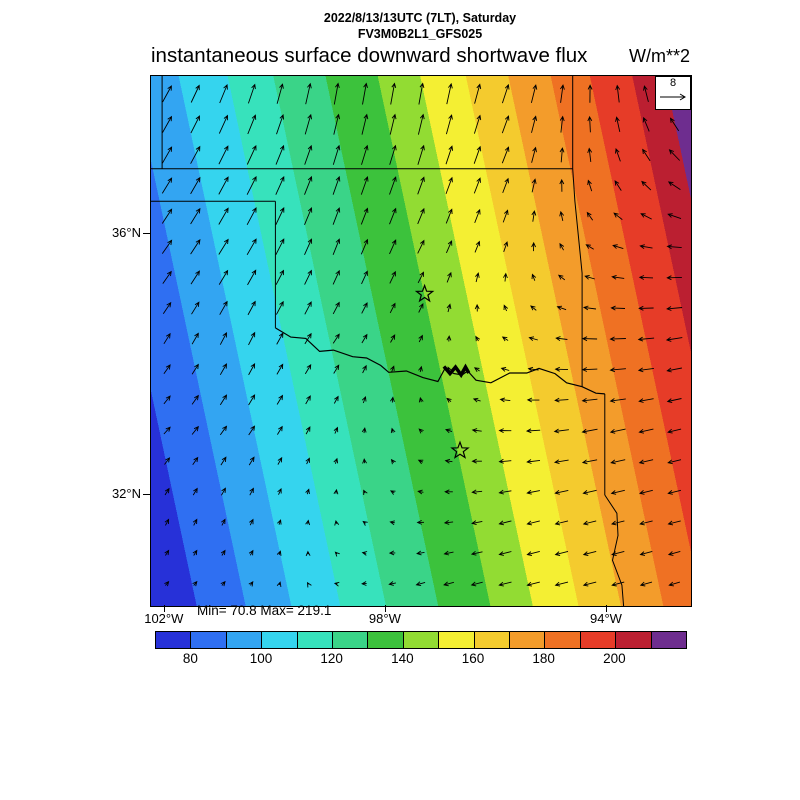 This screenshot has width=800, height=800. Describe the element at coordinates (261, 658) in the screenshot. I see `colorbar-tick-label: 100` at that location.